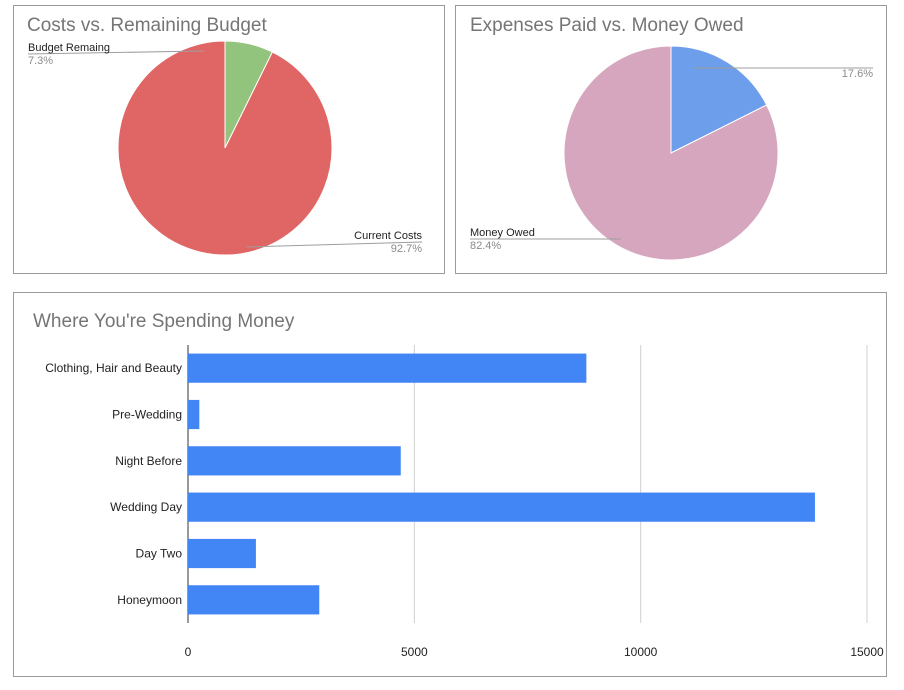 The image size is (904, 690). What do you see at coordinates (146, 507) in the screenshot?
I see `bar-chart-category-label-3: Wedding Day` at bounding box center [146, 507].